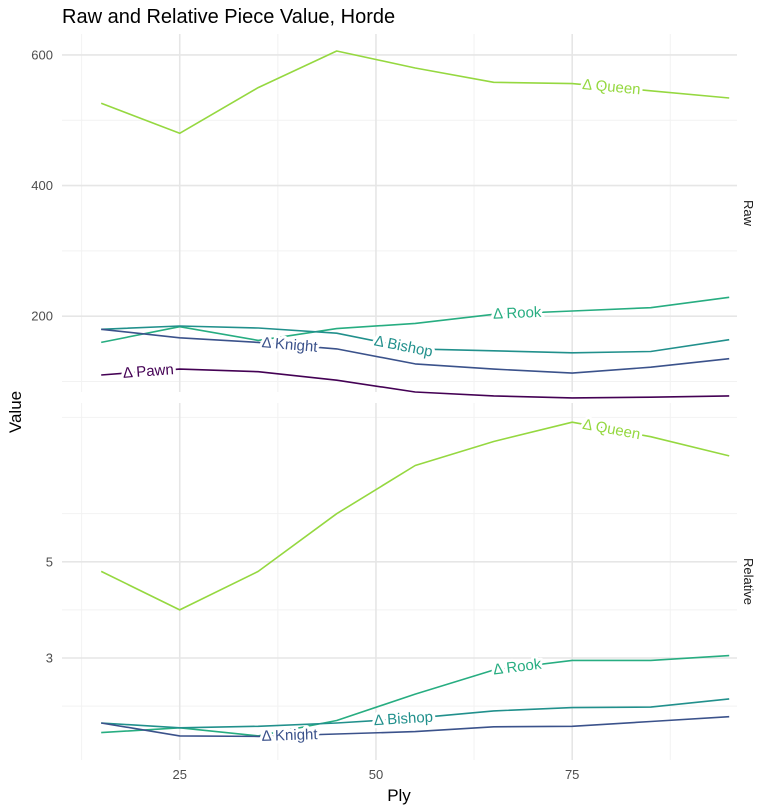  What do you see at coordinates (376, 774) in the screenshot?
I see `x-tick-label: 50` at bounding box center [376, 774].